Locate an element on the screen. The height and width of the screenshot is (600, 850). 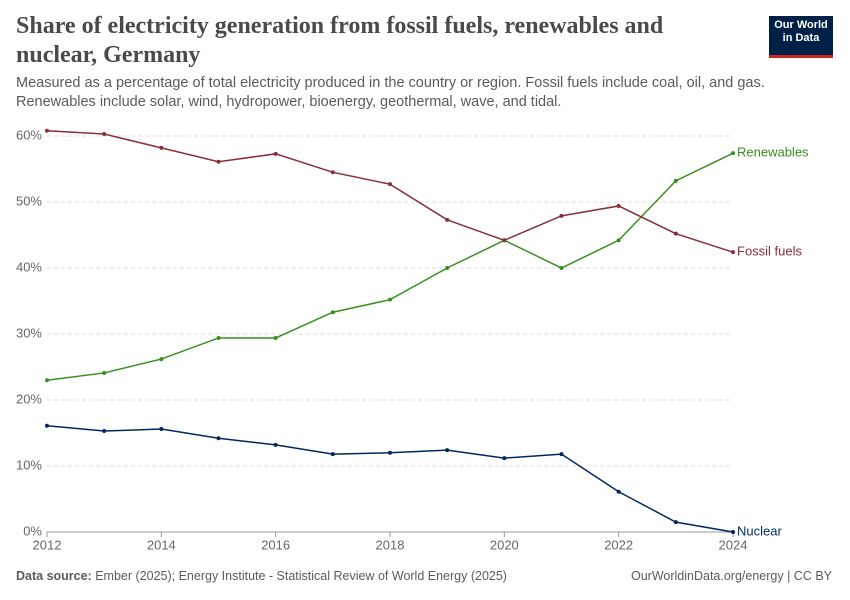
y-tick-label: 0% is located at coordinates (32, 530).